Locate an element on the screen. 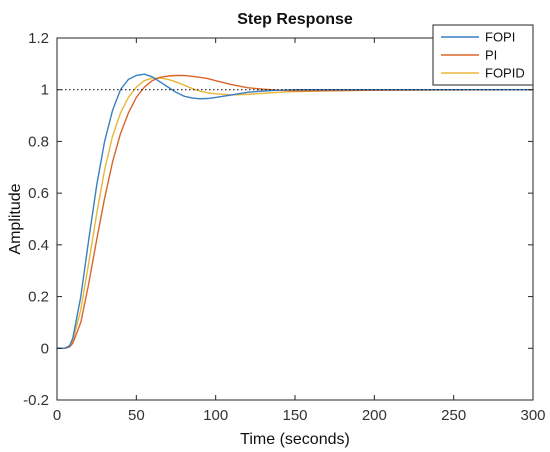 The image size is (550, 452). x-tick-label: 50 is located at coordinates (136, 415).